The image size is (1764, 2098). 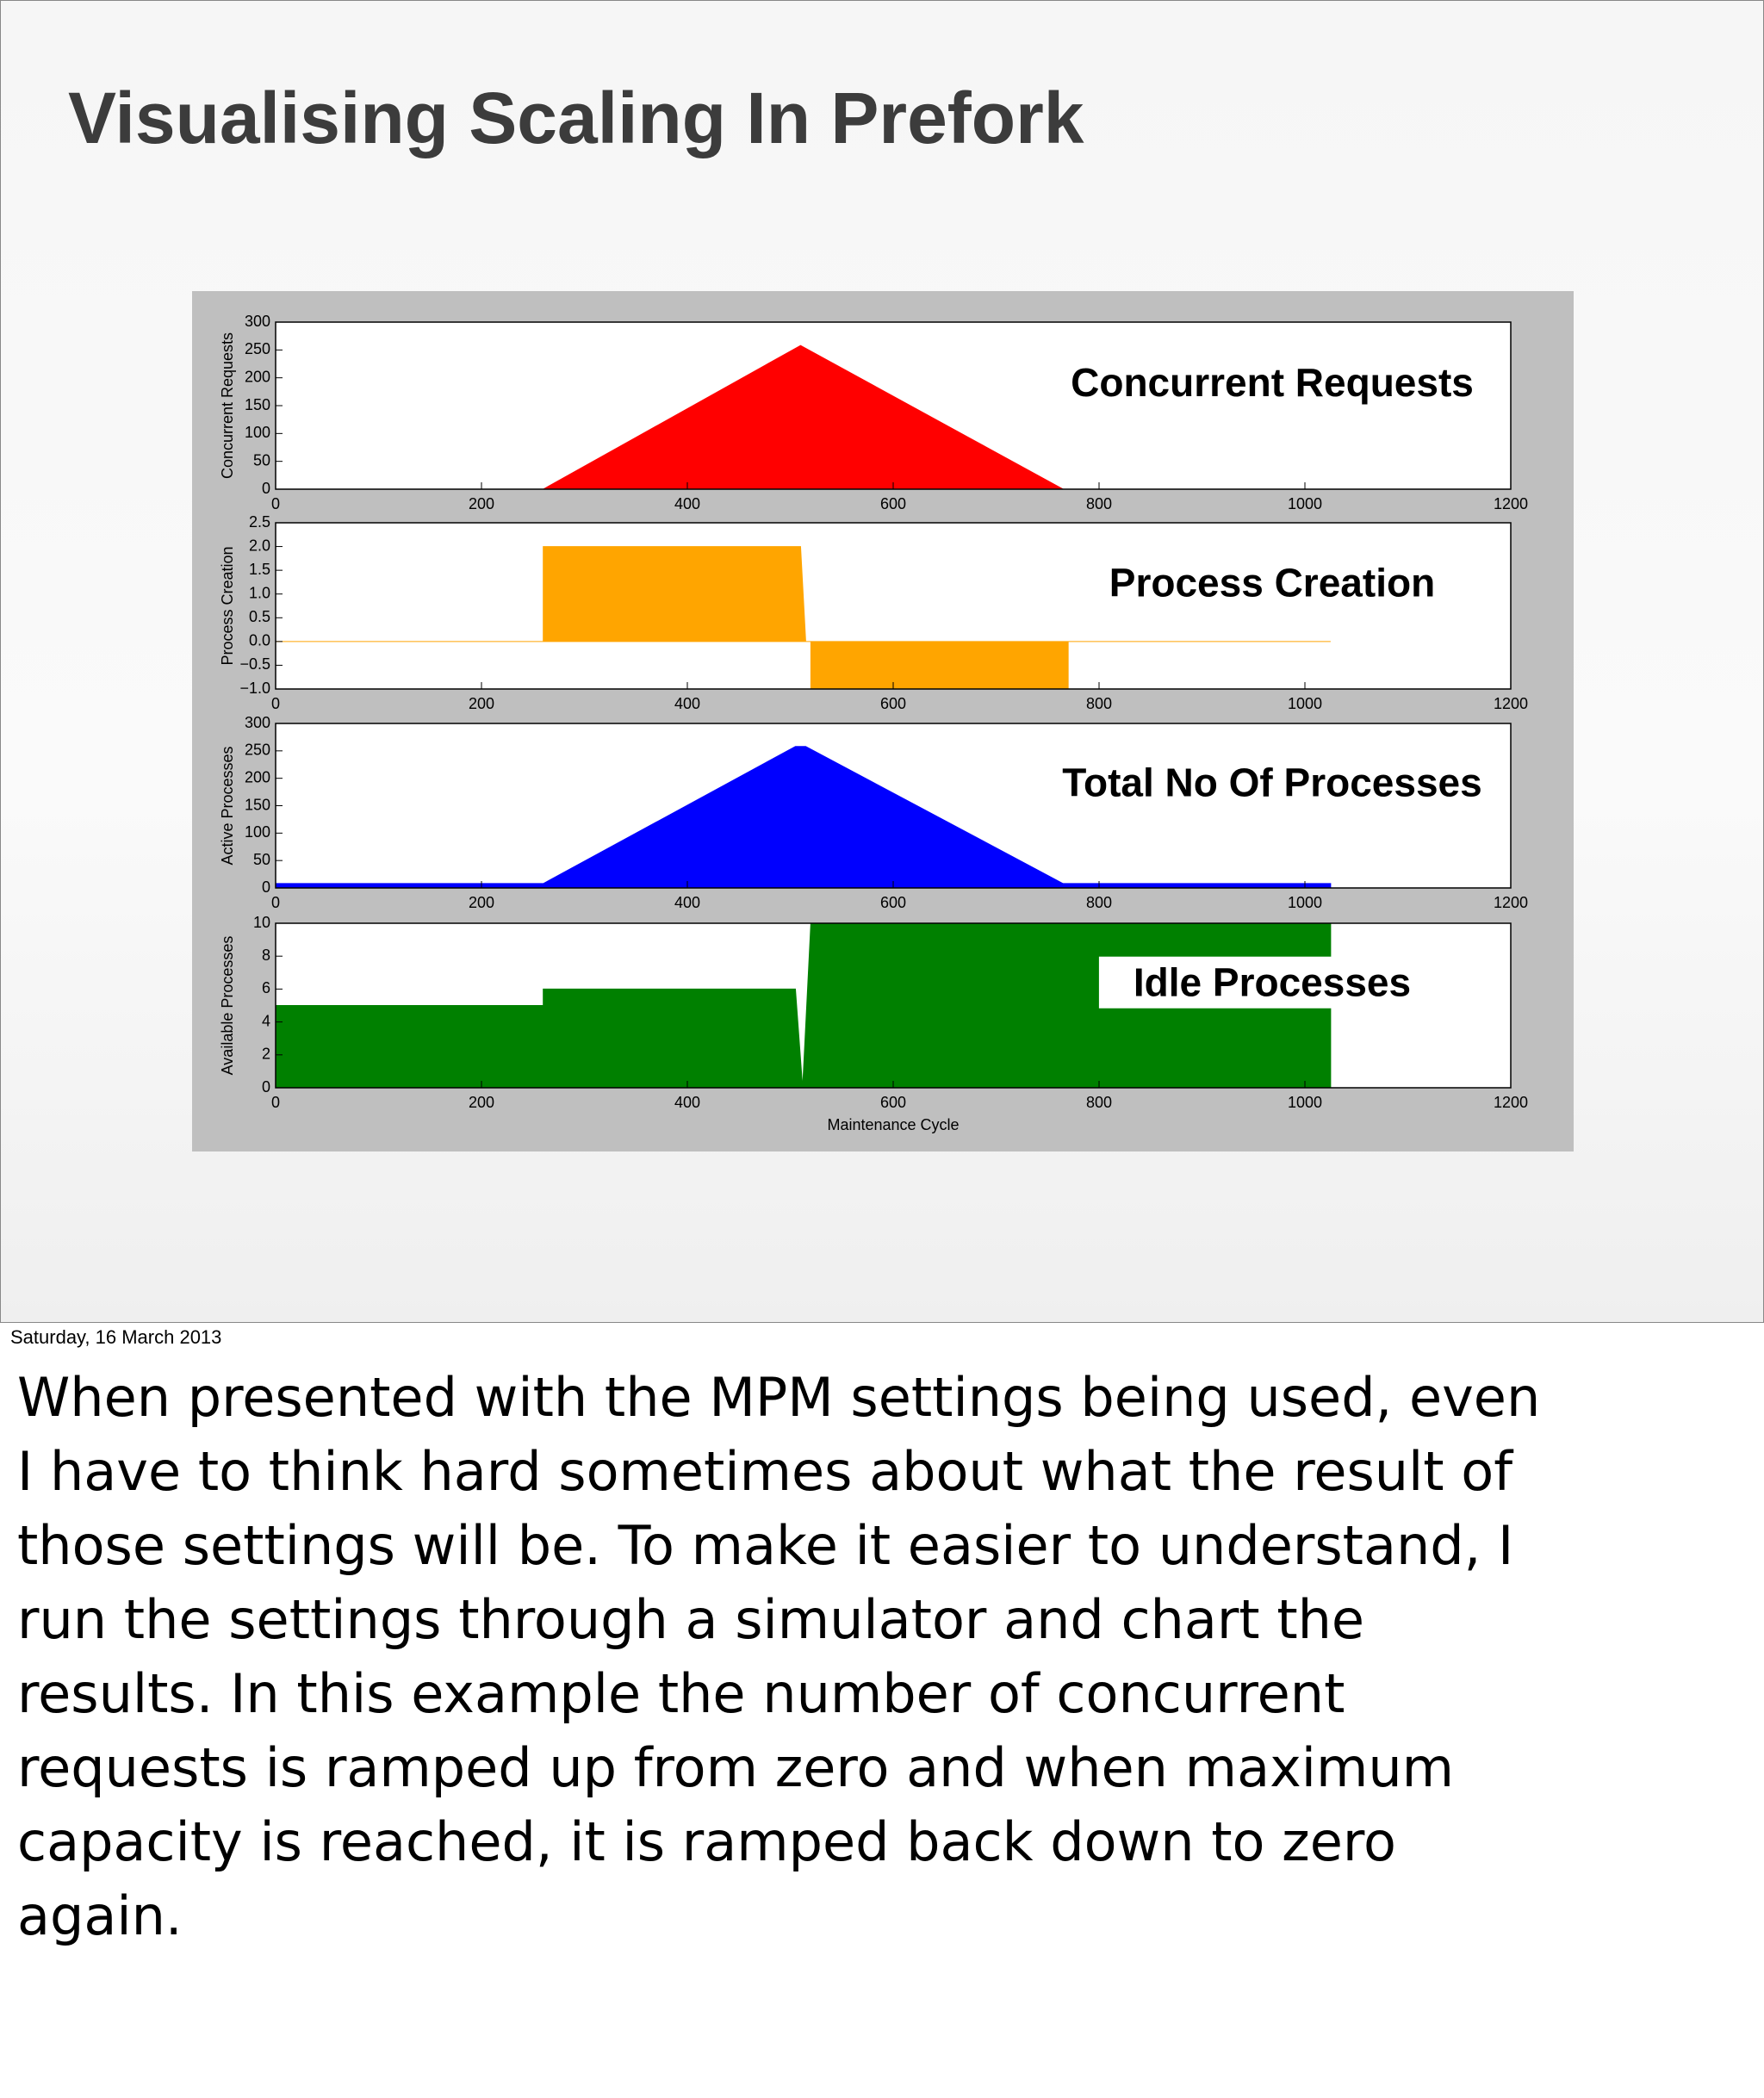 What do you see at coordinates (576, 118) in the screenshot?
I see `slide-title: Visualising Scaling In Prefork` at bounding box center [576, 118].